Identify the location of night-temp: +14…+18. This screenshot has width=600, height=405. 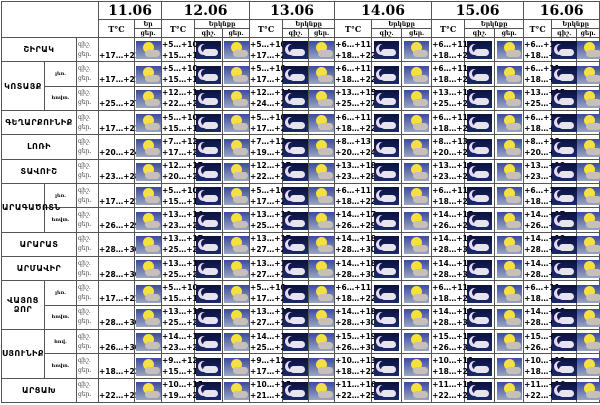
(545, 312).